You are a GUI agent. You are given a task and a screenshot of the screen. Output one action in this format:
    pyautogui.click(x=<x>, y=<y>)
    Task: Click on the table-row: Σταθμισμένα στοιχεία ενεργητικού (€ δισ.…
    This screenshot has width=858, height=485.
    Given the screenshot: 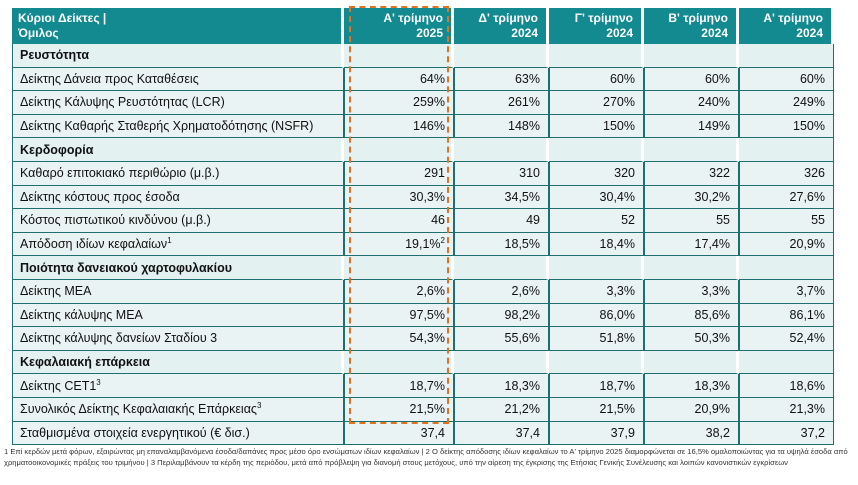 What is the action you would take?
    pyautogui.click(x=423, y=433)
    